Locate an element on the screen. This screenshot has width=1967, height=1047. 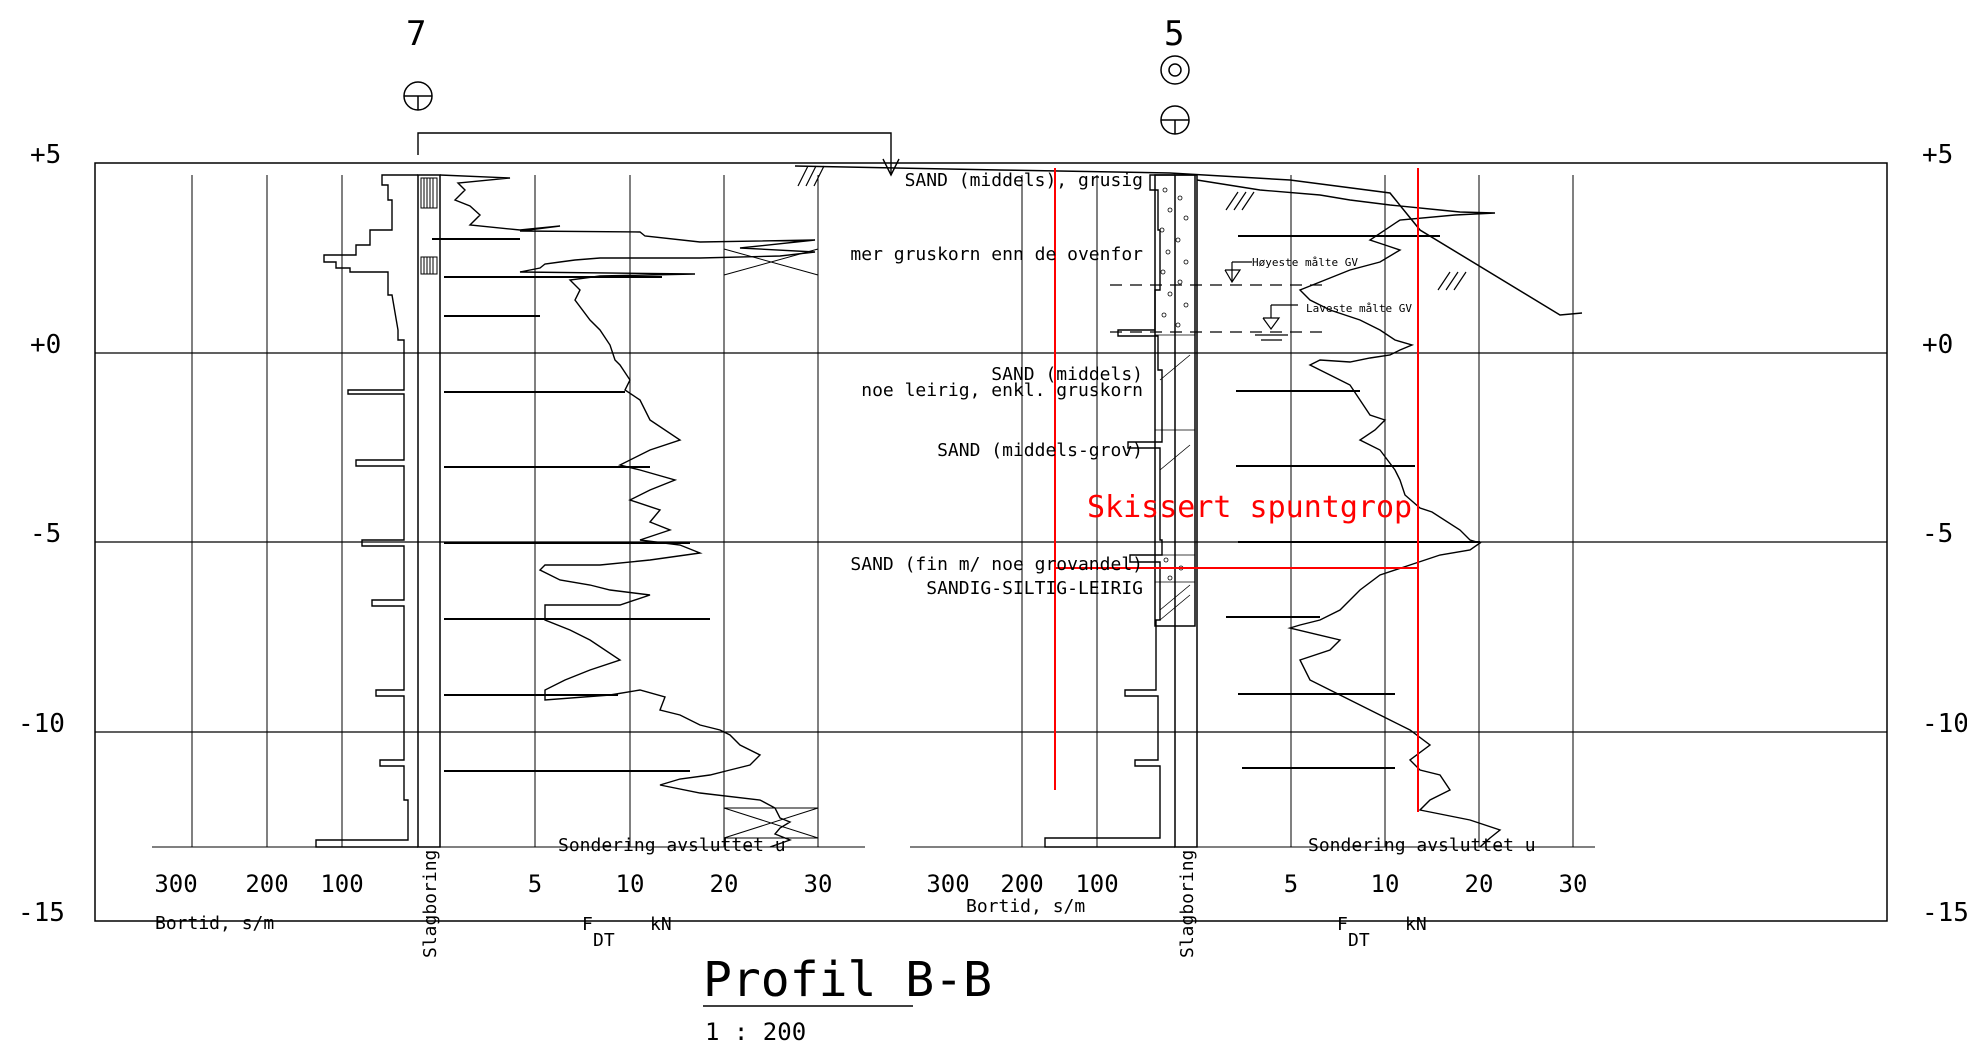
soil-layer-label: SAND (middels-grov) is located at coordinates (1040, 450).